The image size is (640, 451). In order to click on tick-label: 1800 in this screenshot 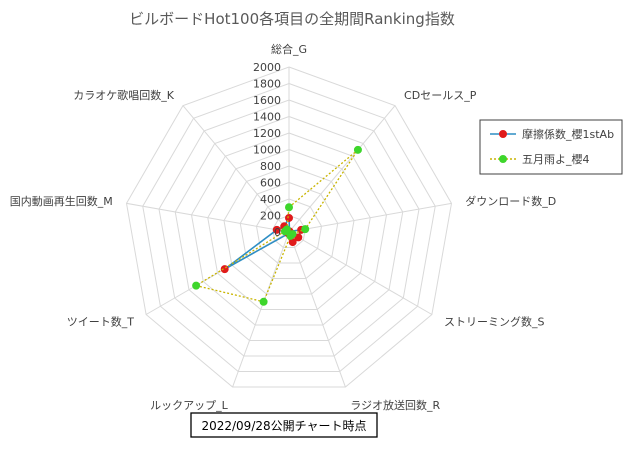, I will do `click(267, 84)`.